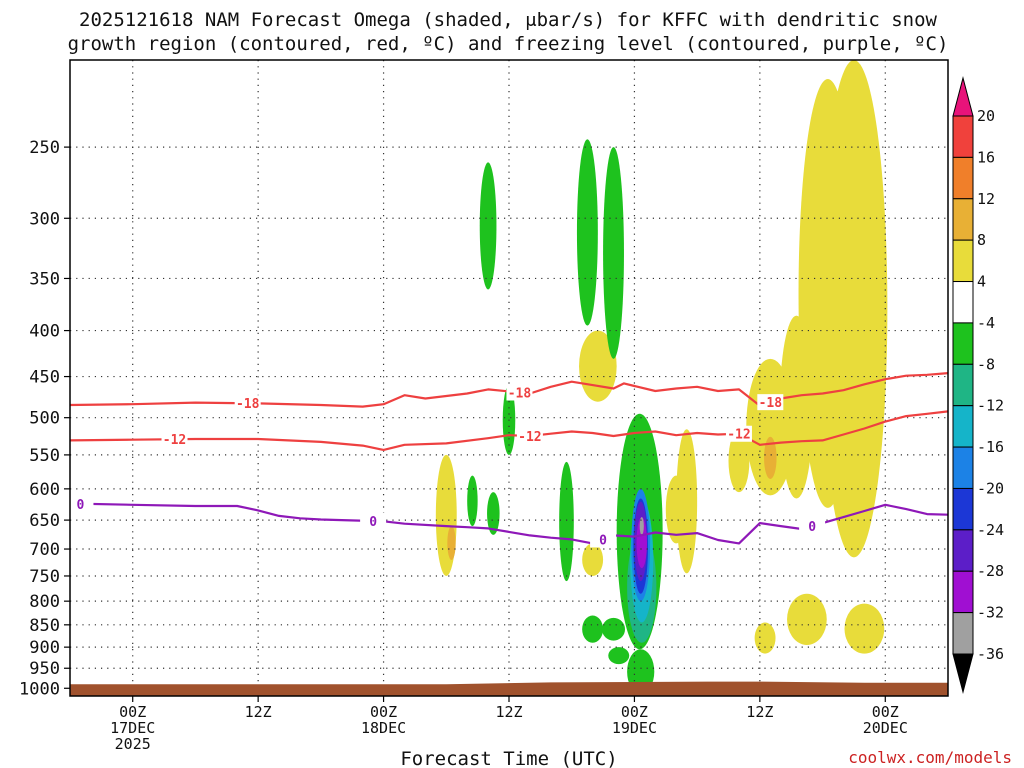 Image resolution: width=1024 pixels, height=768 pixels. I want to click on omega-shade--4-17, so click(472, 501).